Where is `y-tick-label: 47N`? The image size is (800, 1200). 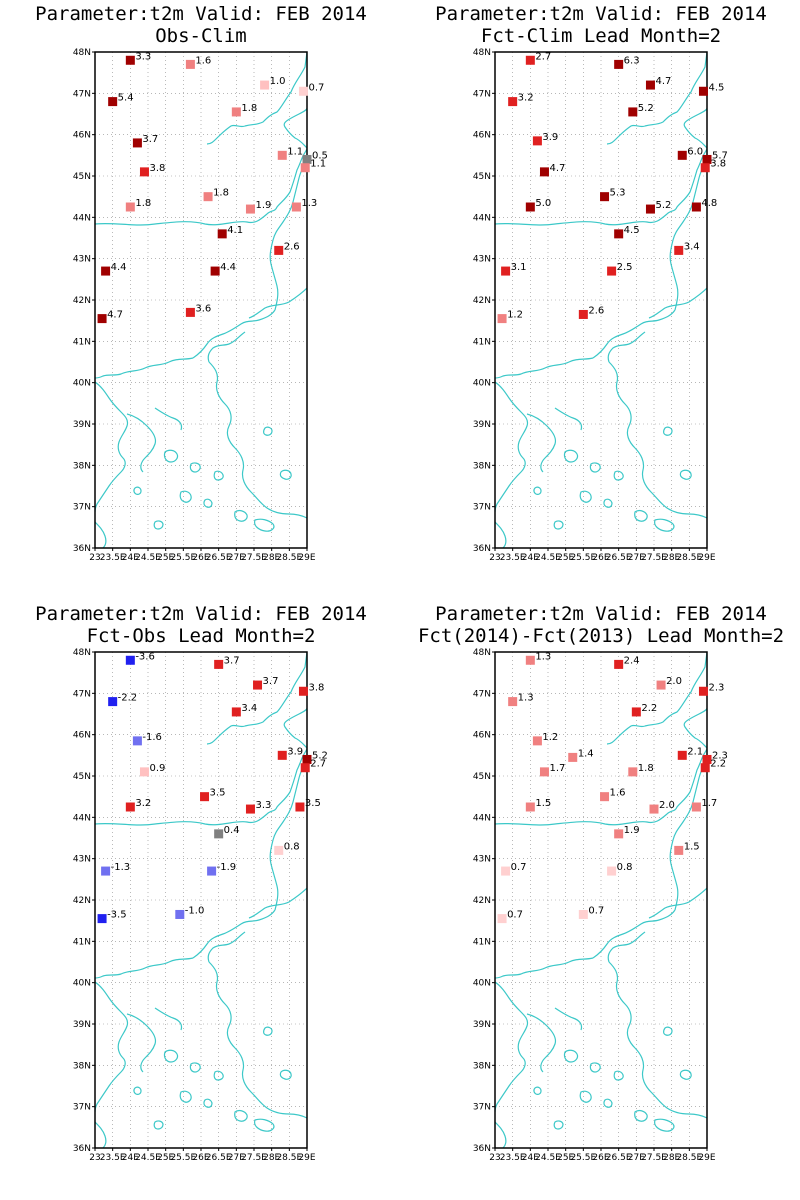
y-tick-label: 47N is located at coordinates (482, 94).